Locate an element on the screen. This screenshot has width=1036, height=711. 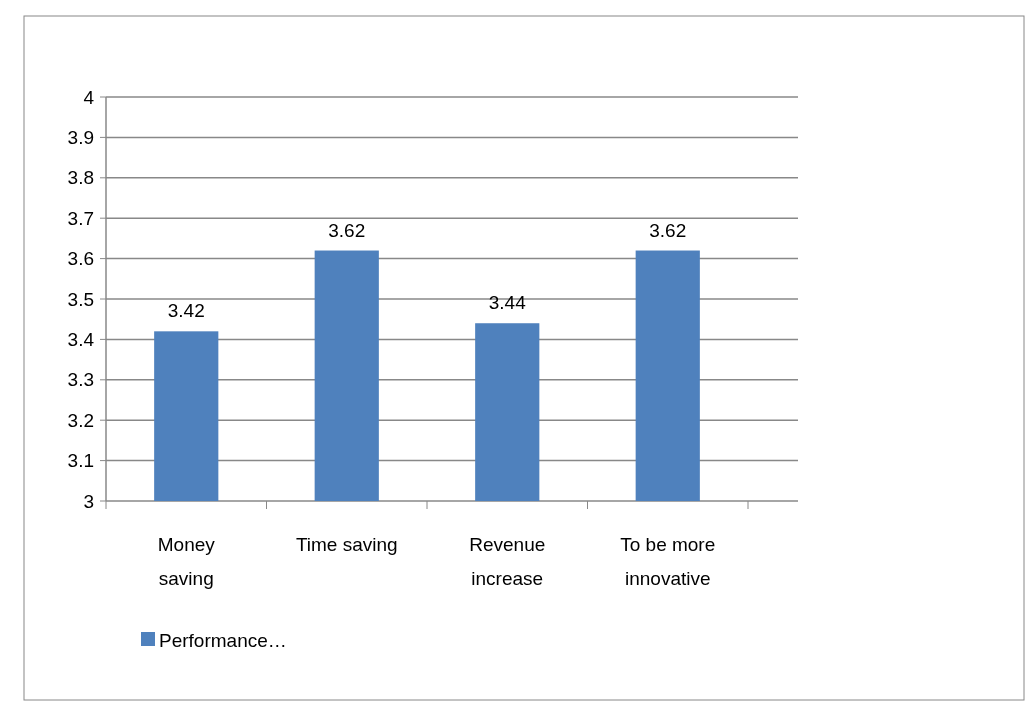
x-tick-label: Time saving is located at coordinates (346, 544).